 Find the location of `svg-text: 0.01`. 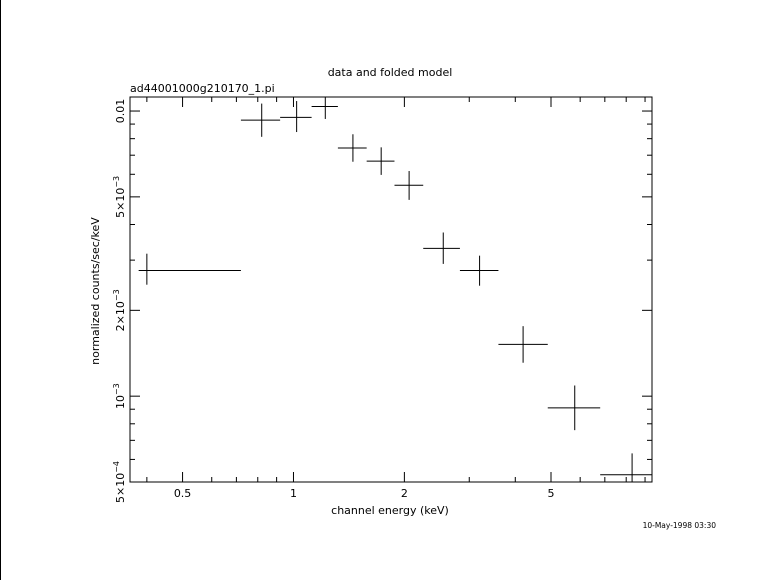

svg-text: 0.01 is located at coordinates (120, 111).